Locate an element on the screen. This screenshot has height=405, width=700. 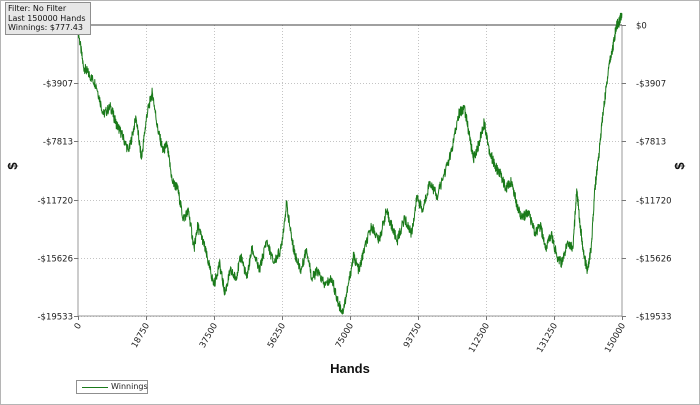
legend: Winnings is located at coordinates (112, 387).